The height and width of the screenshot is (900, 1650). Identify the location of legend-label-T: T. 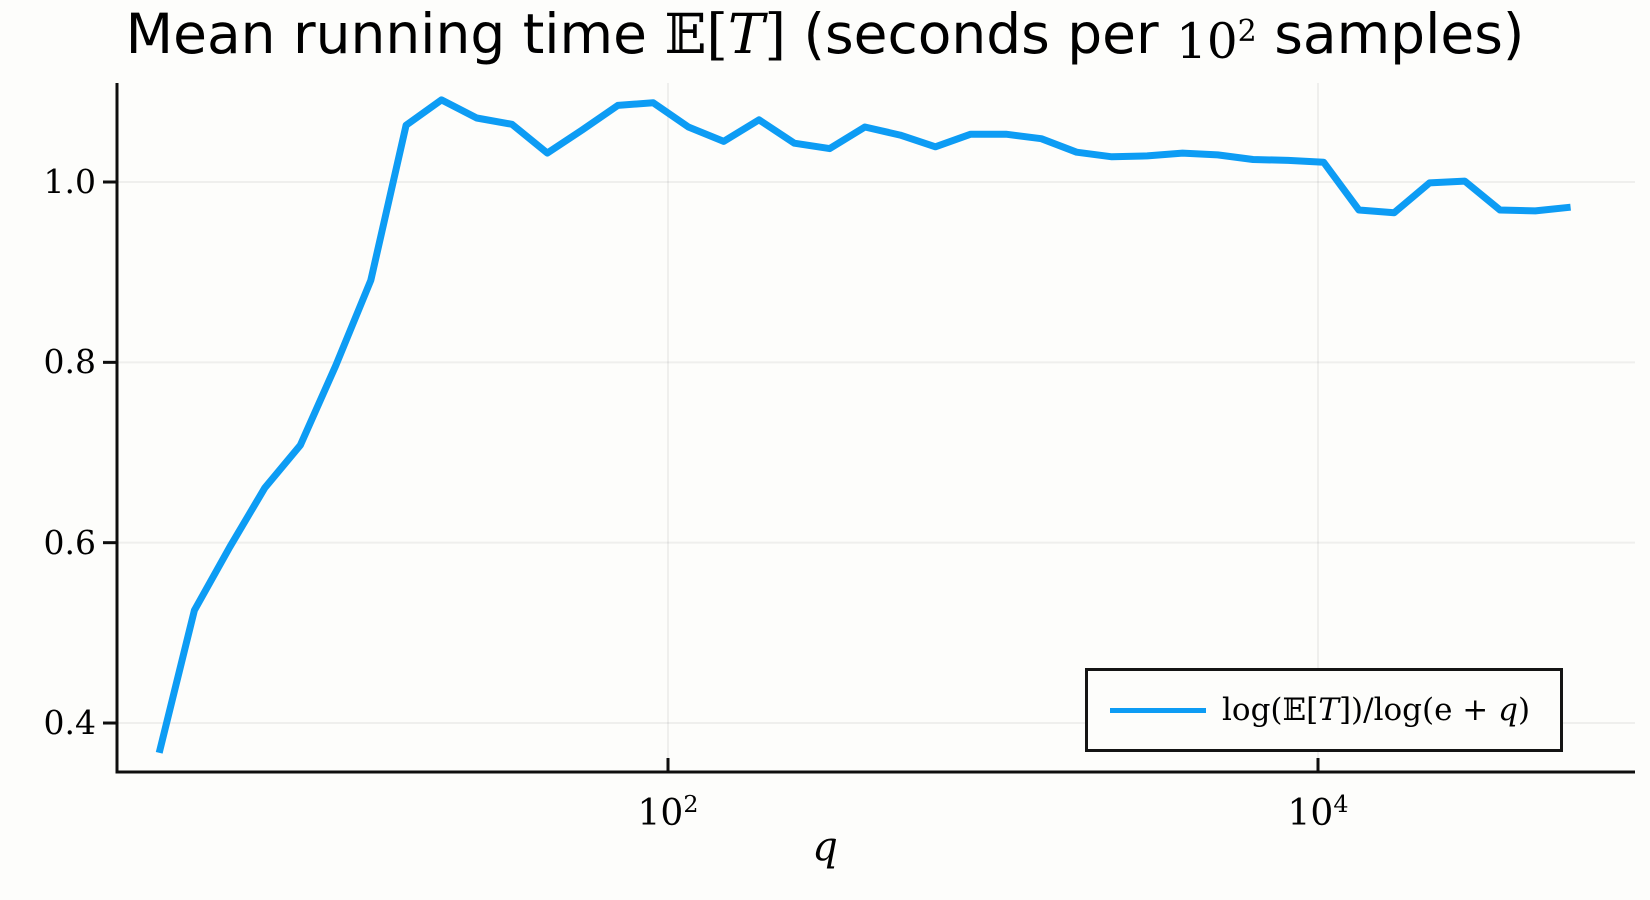
(1328, 710).